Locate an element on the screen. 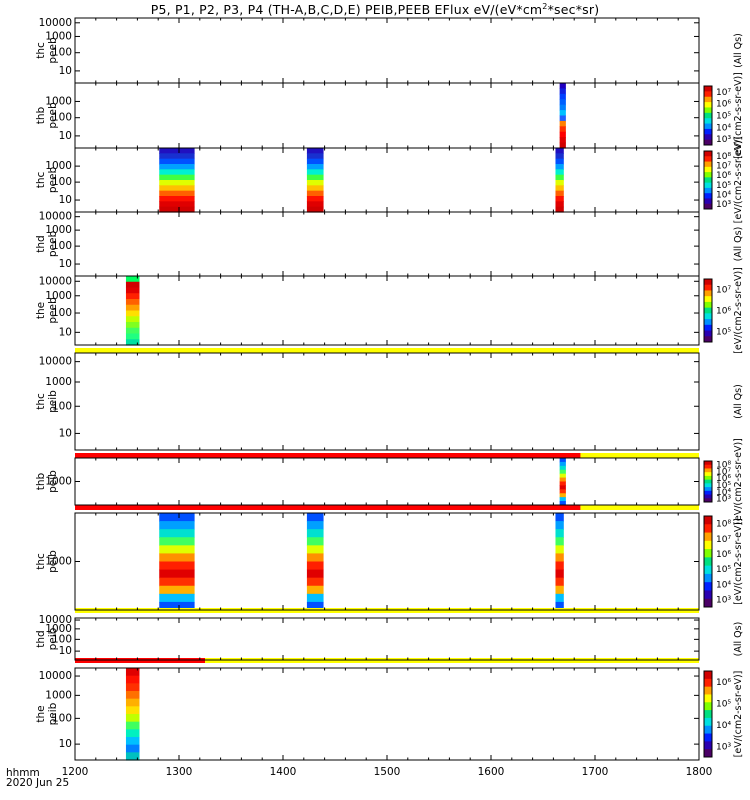  panel-9-y-tick-label-0: 10000 is located at coordinates (55, 676).